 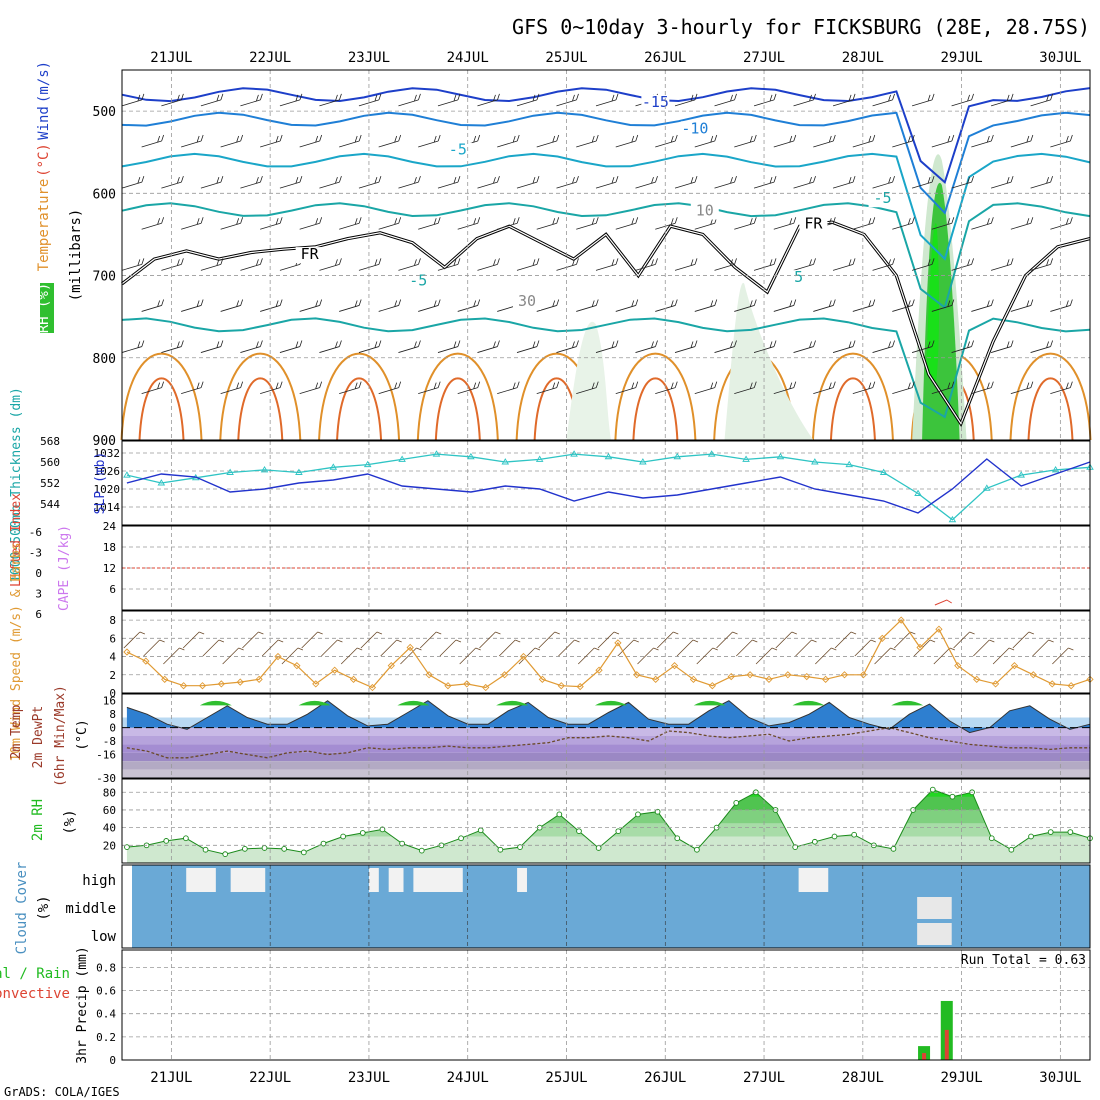 What do you see at coordinates (16, 651) in the screenshot?
I see `y-axis-label: 10m Wind Speed (m/s) & Barbs` at bounding box center [16, 651].